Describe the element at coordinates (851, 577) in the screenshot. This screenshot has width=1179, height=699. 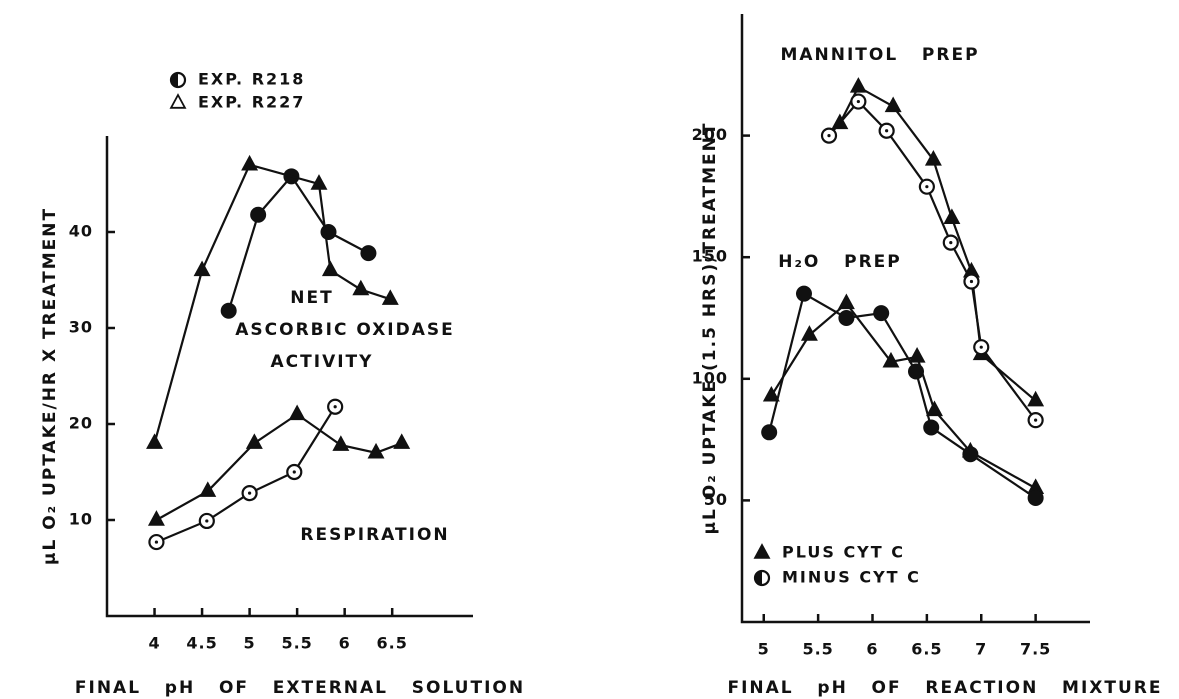
I see `legend-label: MINUS CYT C` at that location.